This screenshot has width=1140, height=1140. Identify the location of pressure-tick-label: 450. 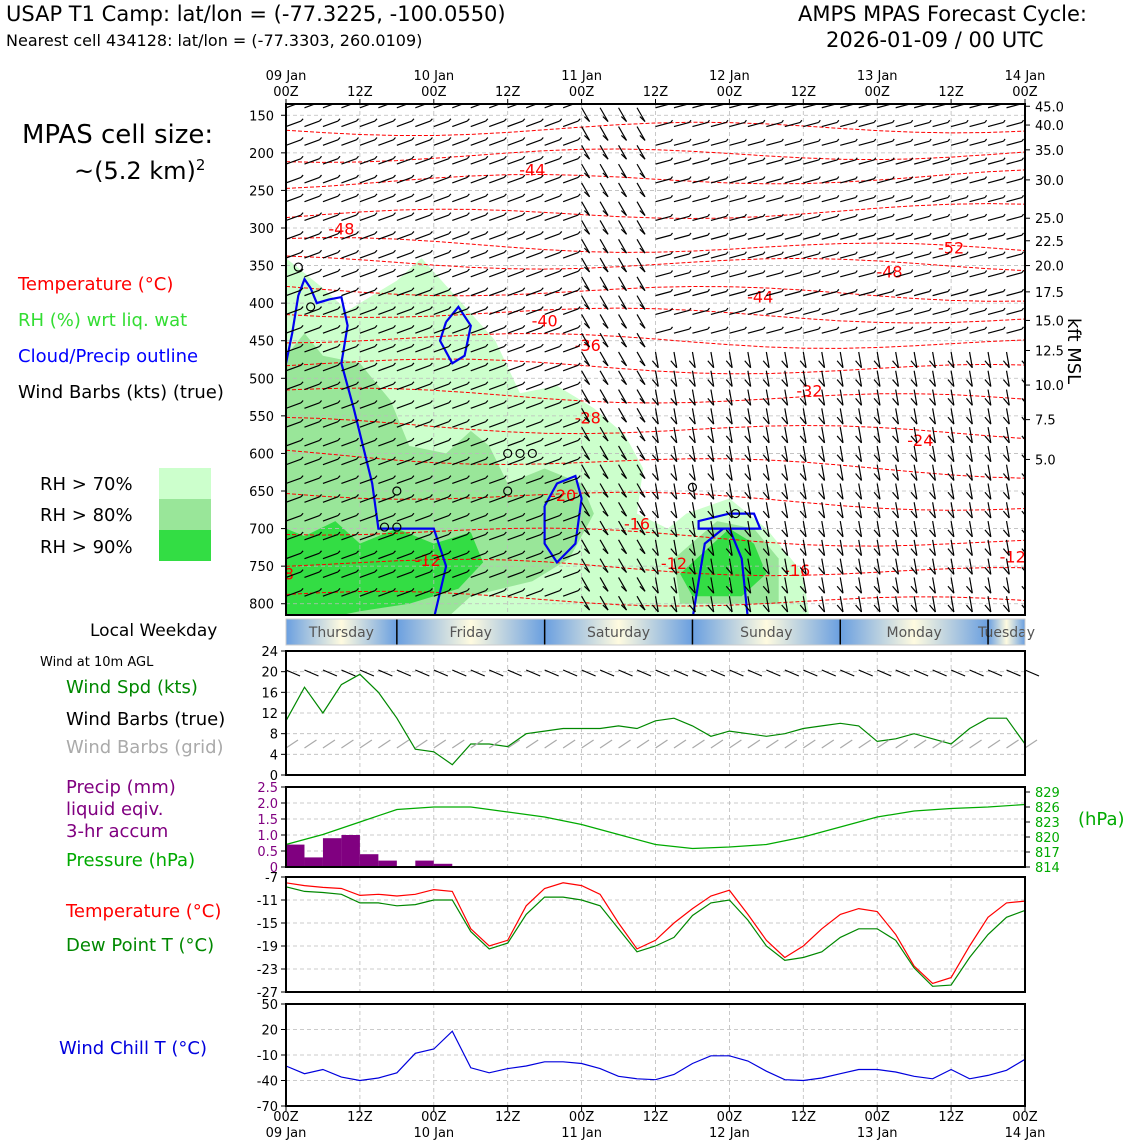
(261, 342).